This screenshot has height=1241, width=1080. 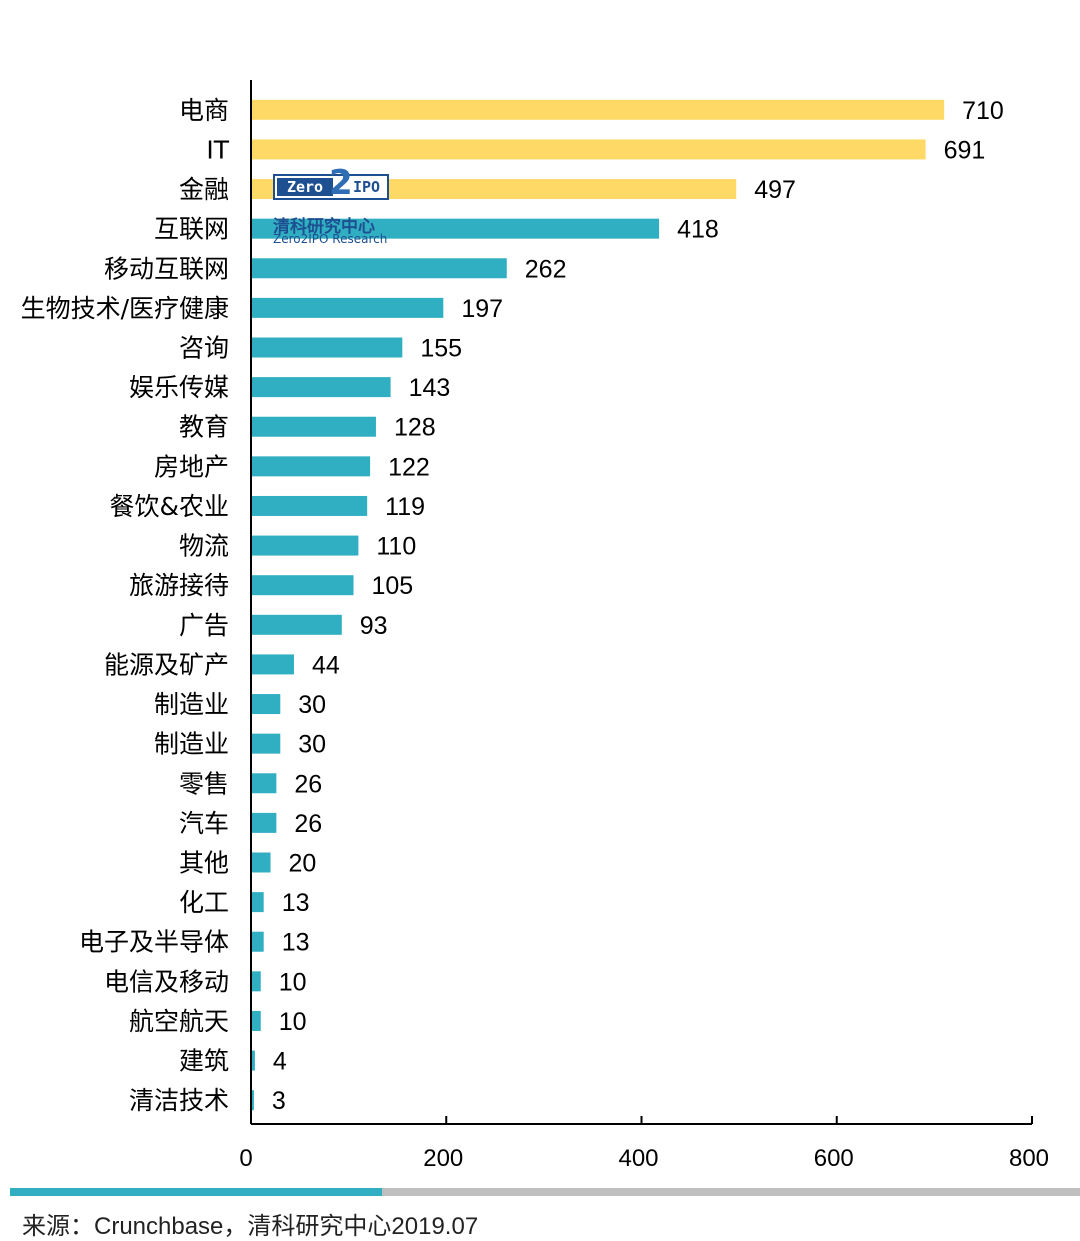 What do you see at coordinates (204, 863) in the screenshot?
I see `category-label-19: 其他` at bounding box center [204, 863].